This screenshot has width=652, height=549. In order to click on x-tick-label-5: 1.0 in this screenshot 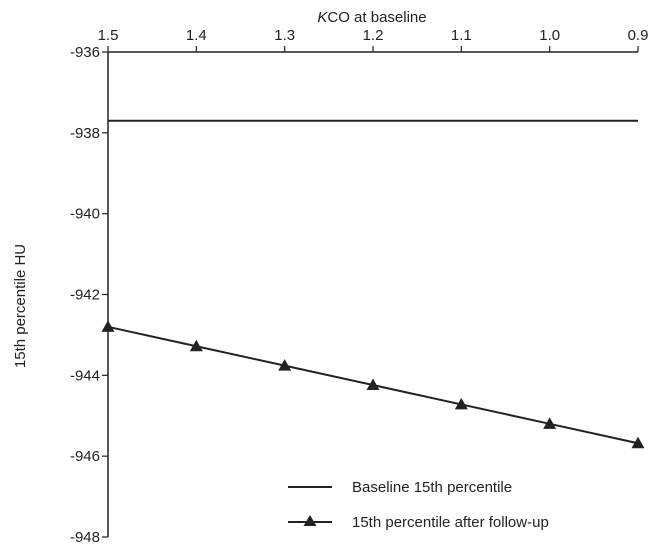, I will do `click(549, 35)`.